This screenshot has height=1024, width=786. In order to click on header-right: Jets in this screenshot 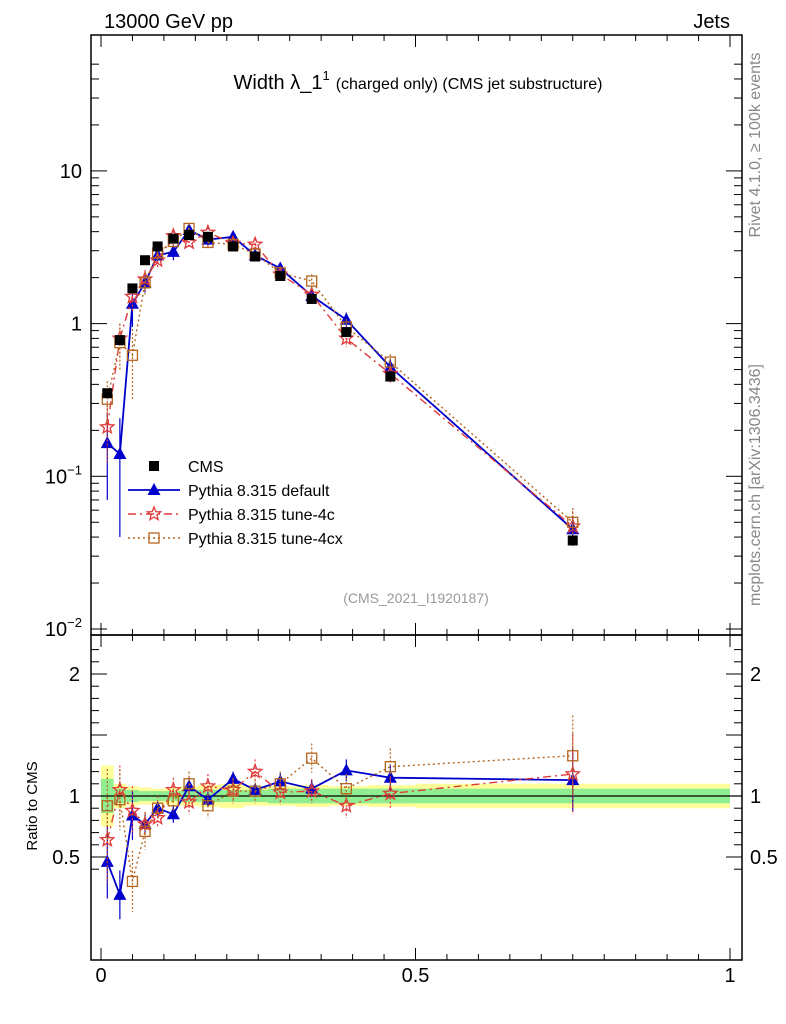, I will do `click(711, 22)`.